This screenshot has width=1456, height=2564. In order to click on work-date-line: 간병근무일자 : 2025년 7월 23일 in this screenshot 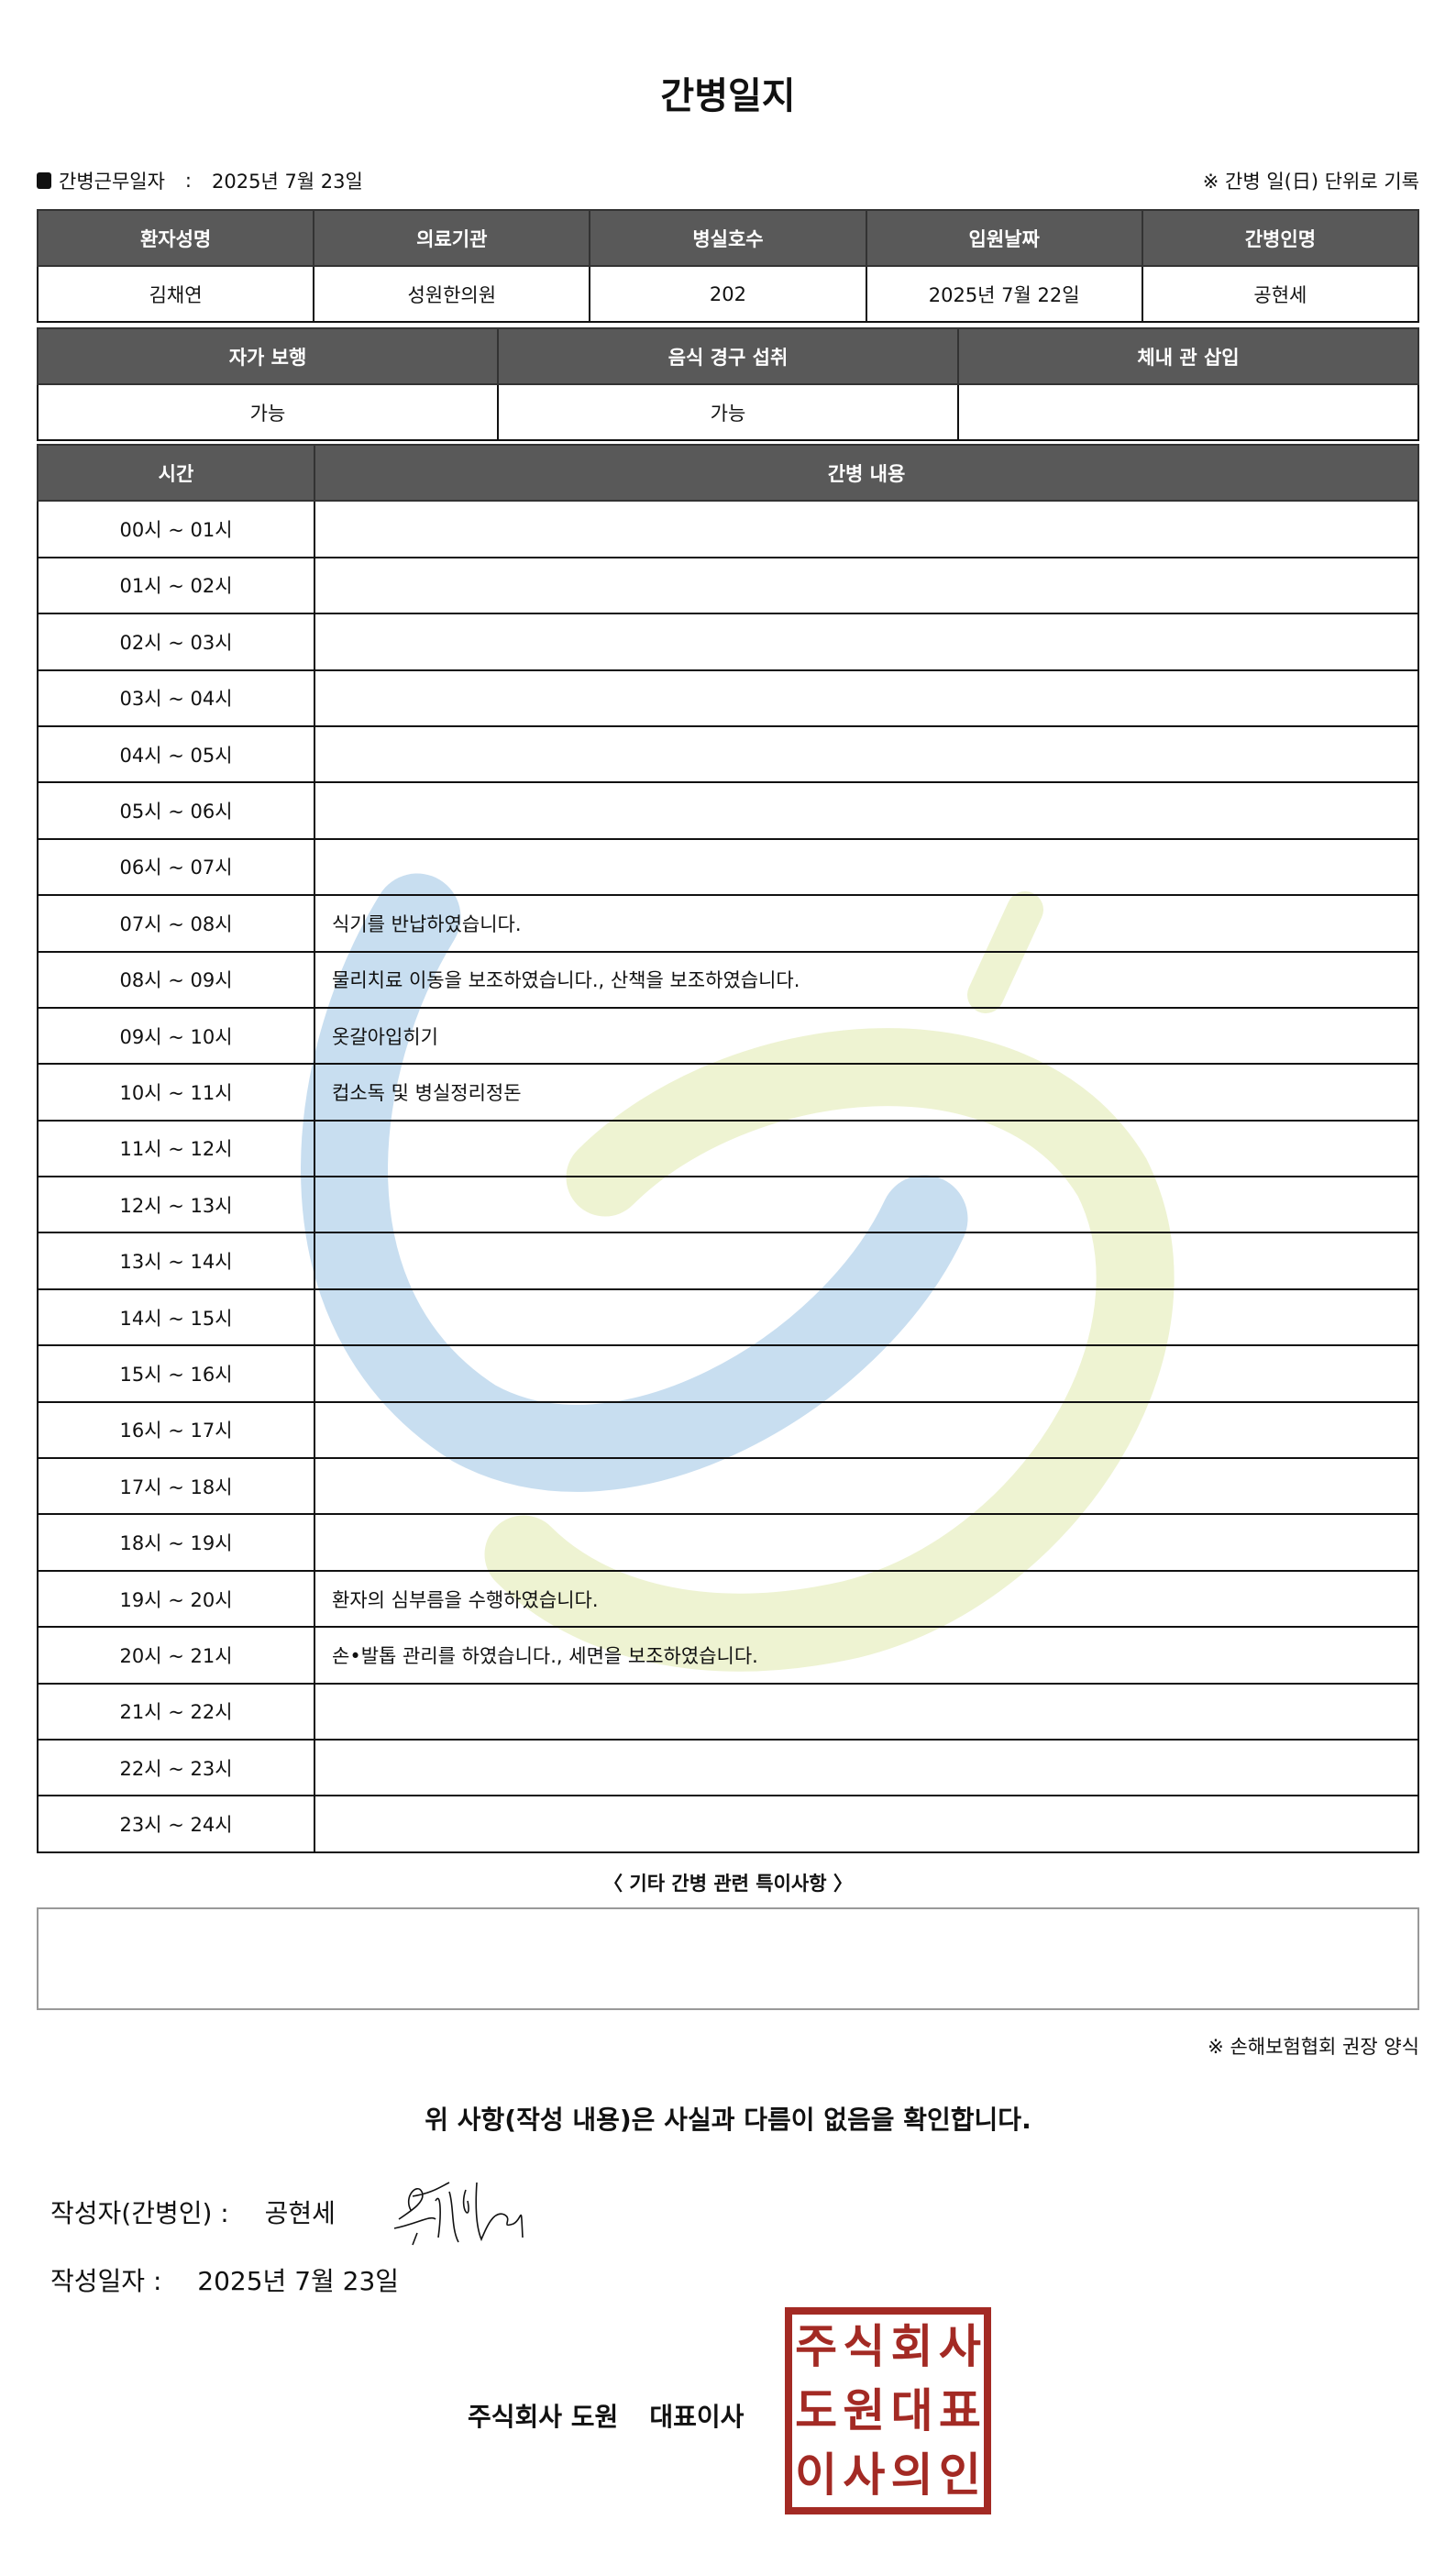, I will do `click(200, 180)`.